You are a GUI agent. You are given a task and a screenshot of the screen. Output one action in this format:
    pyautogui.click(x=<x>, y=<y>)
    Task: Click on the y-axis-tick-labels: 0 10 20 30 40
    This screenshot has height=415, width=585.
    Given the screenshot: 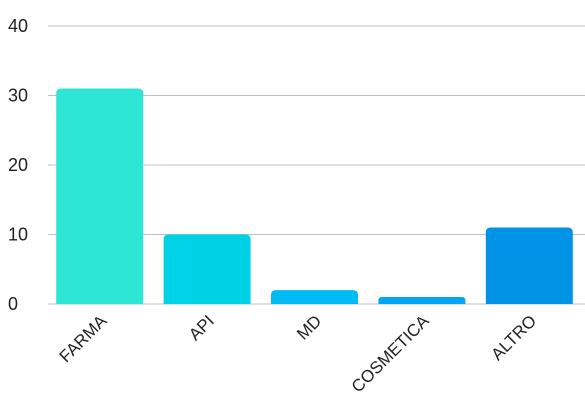 What is the action you would take?
    pyautogui.click(x=18, y=165)
    